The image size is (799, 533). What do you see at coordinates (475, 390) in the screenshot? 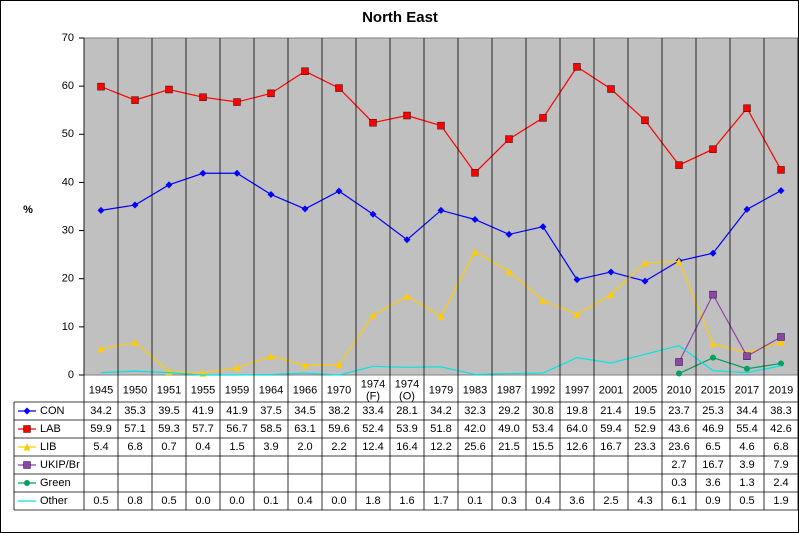
I see `x-tick-label: 1983` at bounding box center [475, 390].